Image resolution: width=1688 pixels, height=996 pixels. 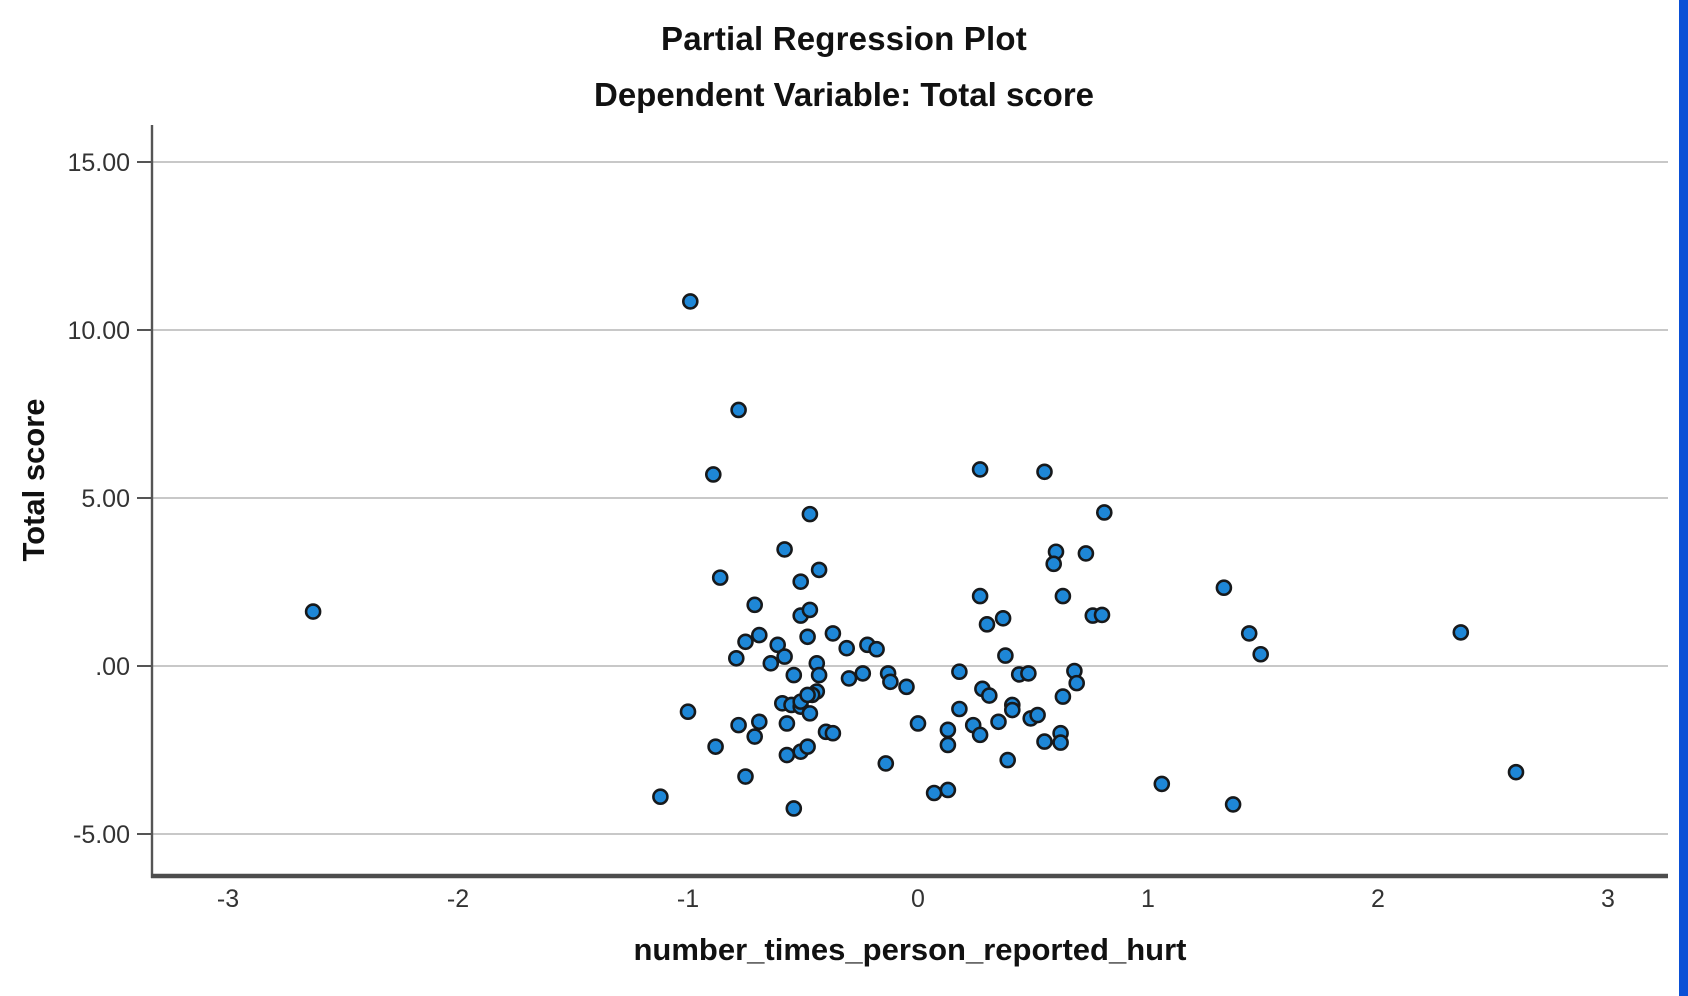 What do you see at coordinates (688, 899) in the screenshot?
I see `x-tick-label: -1` at bounding box center [688, 899].